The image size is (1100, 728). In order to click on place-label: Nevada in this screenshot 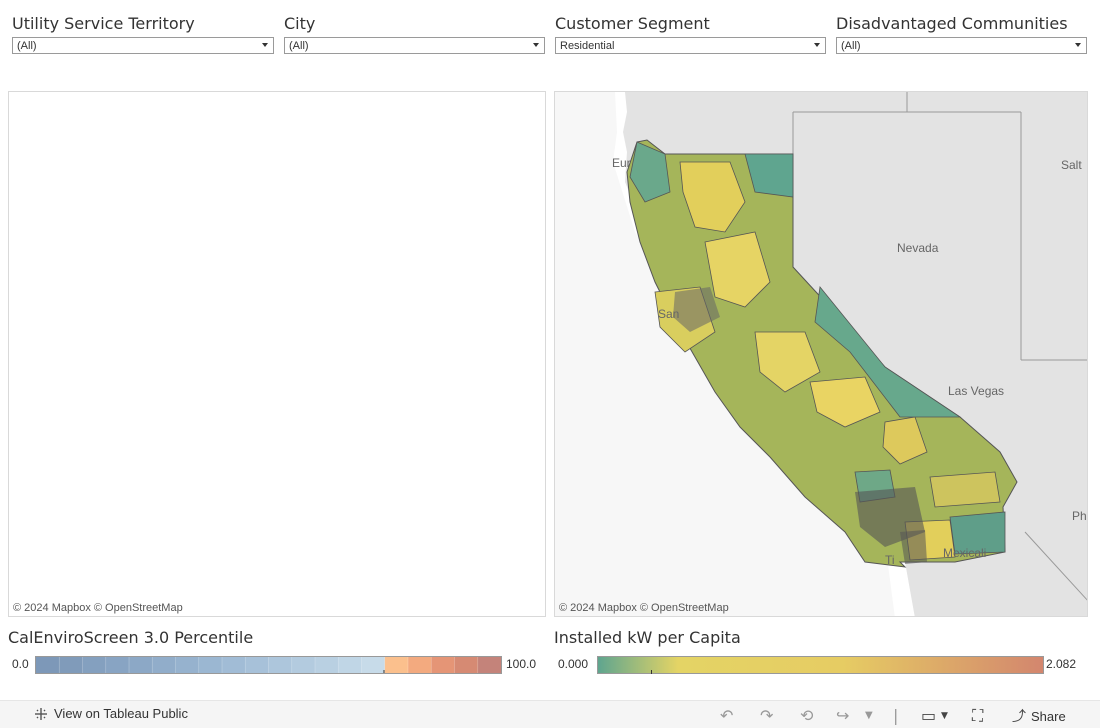, I will do `click(918, 248)`.